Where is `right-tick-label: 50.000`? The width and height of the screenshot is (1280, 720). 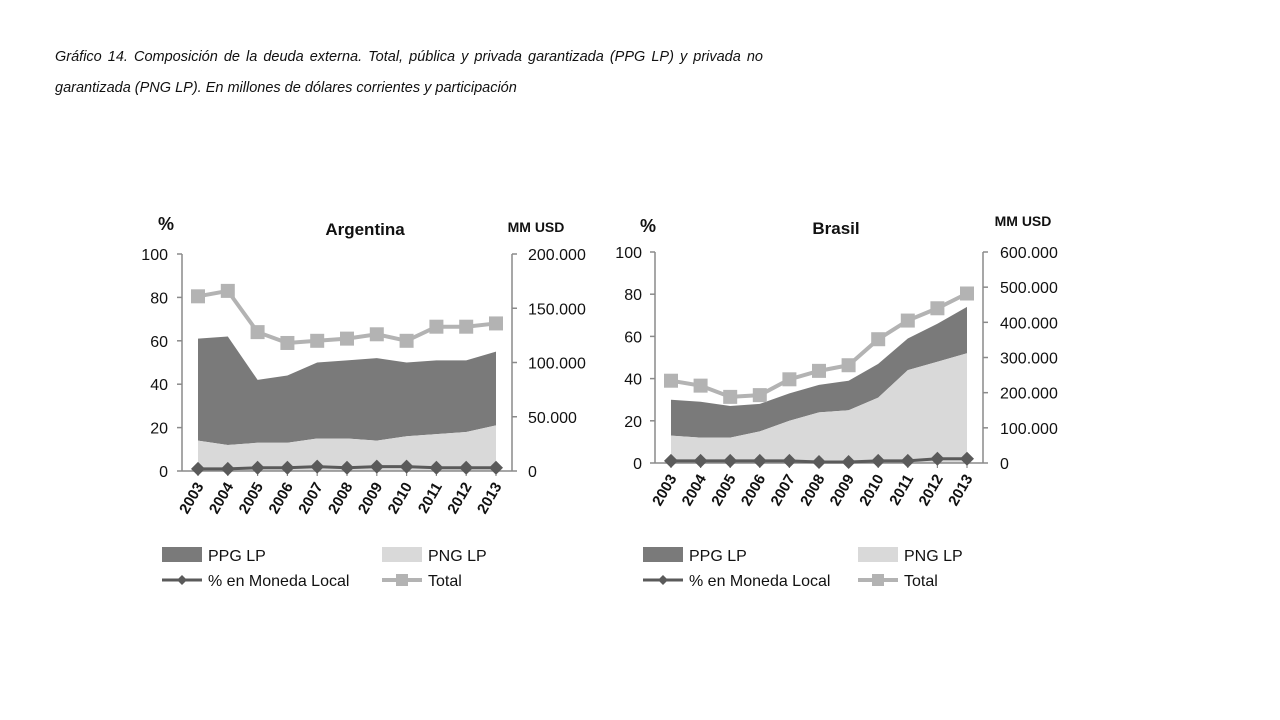 right-tick-label: 50.000 is located at coordinates (552, 418).